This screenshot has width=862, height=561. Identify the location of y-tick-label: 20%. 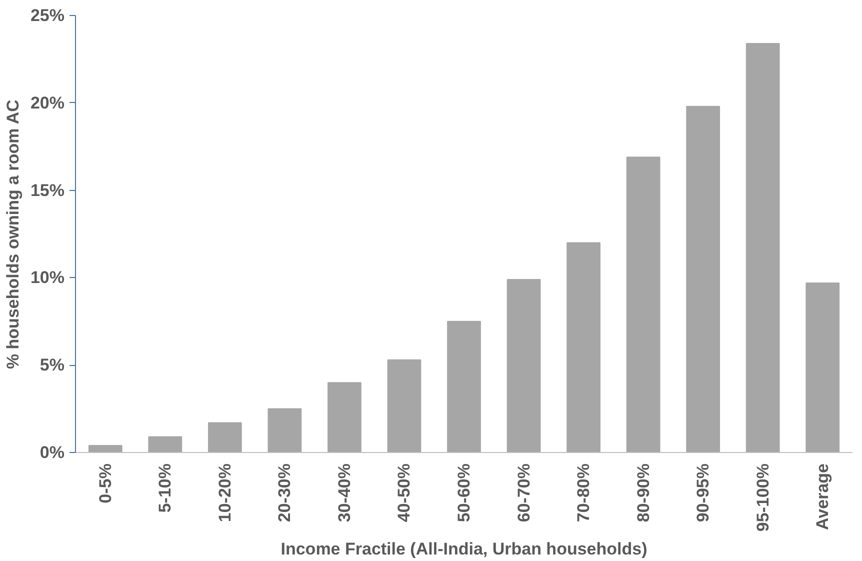
(47, 102).